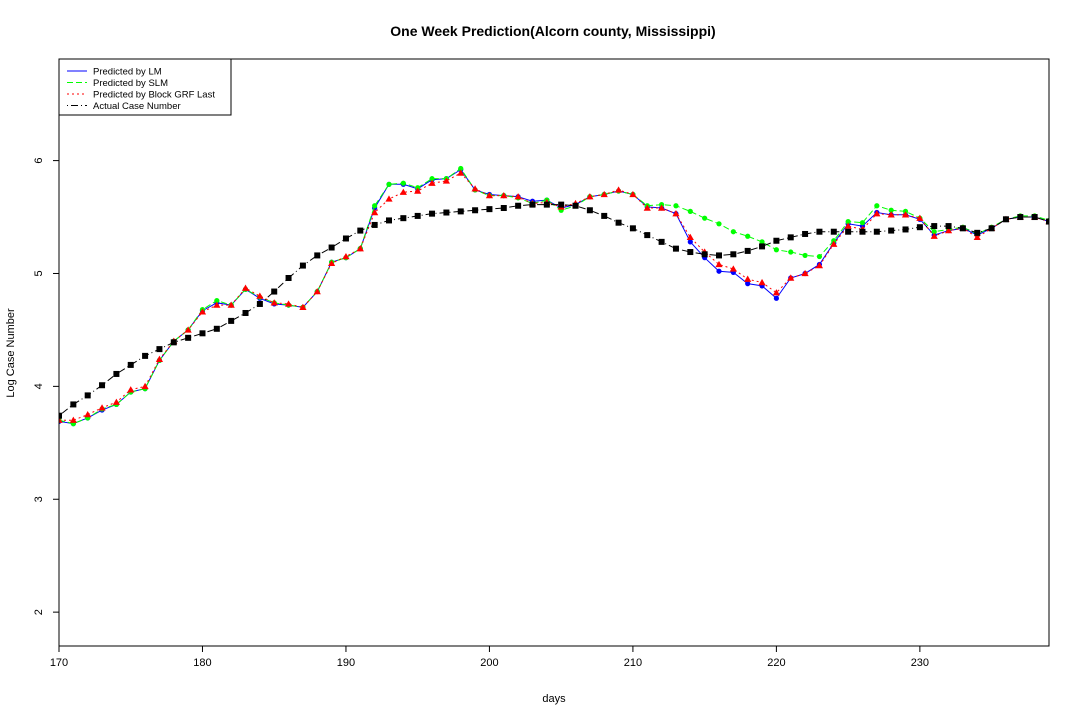 The width and height of the screenshot is (1080, 720). Describe the element at coordinates (39, 612) in the screenshot. I see `y-tick-label: 2` at that location.